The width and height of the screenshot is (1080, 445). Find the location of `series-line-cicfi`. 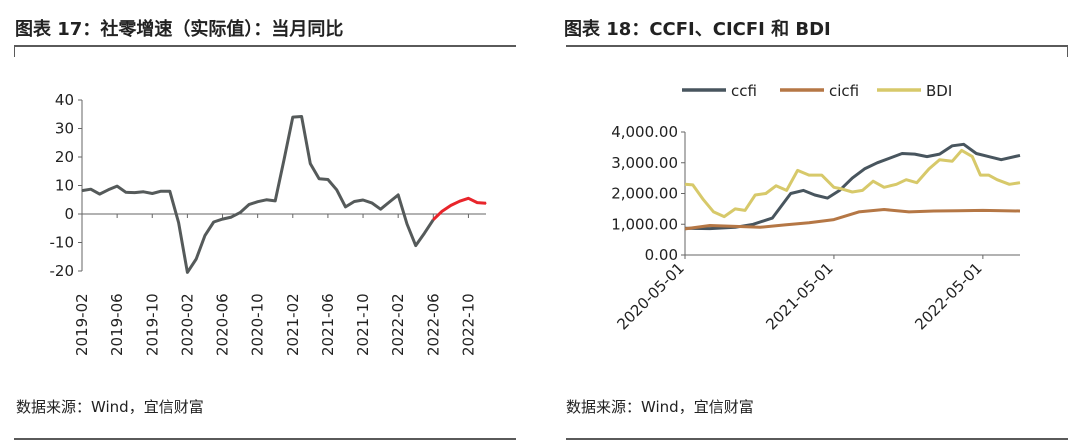

series-line-cicfi is located at coordinates (852, 219).